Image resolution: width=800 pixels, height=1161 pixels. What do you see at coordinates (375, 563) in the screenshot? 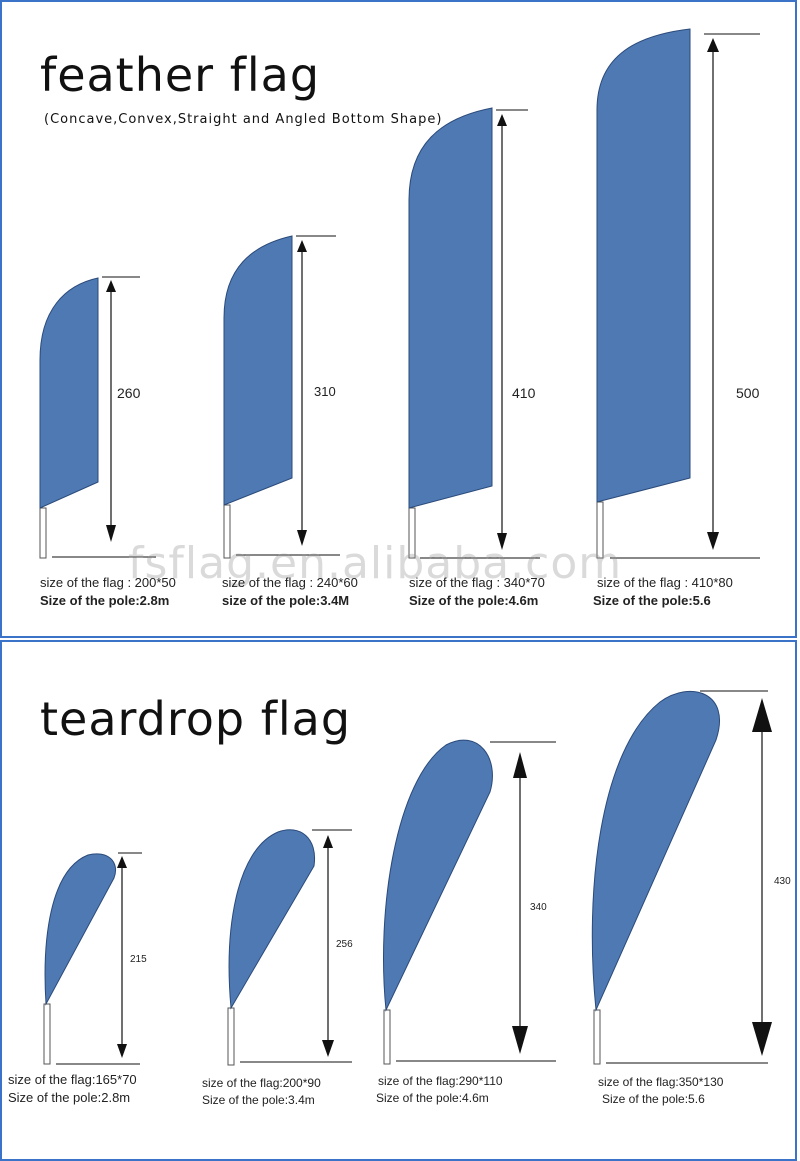
I see `watermark: fsflag.en.alibaba.com` at bounding box center [375, 563].